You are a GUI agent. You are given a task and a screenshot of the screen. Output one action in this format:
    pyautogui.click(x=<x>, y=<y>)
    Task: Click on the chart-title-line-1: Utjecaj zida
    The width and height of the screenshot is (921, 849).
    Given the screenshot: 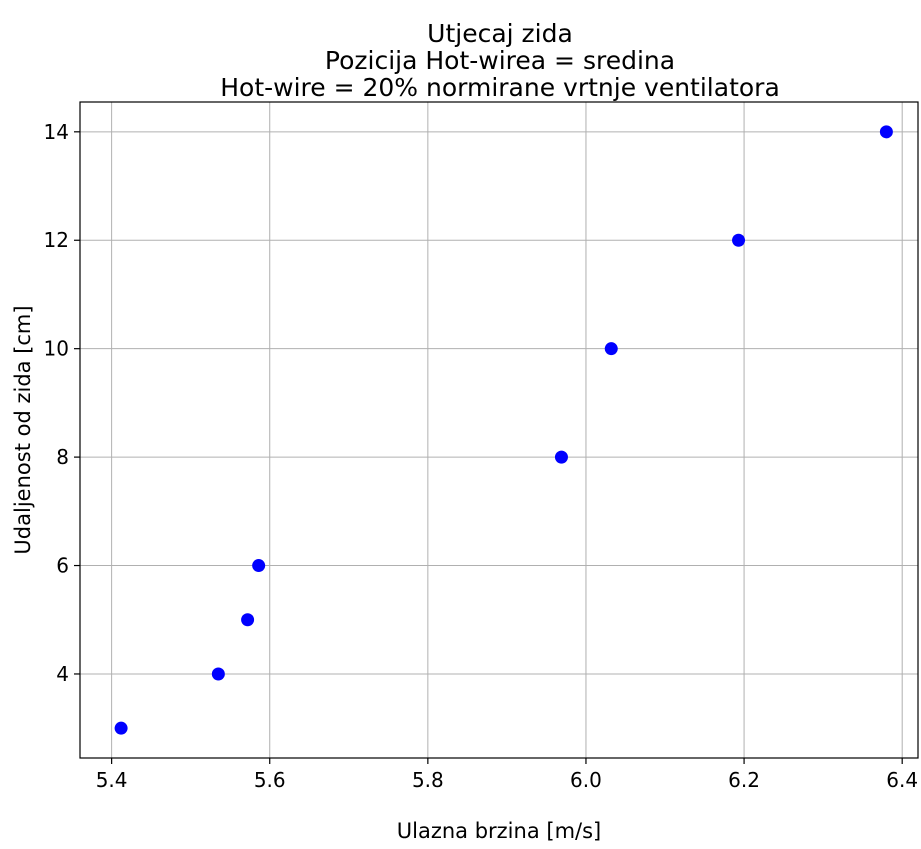 What is the action you would take?
    pyautogui.click(x=500, y=33)
    